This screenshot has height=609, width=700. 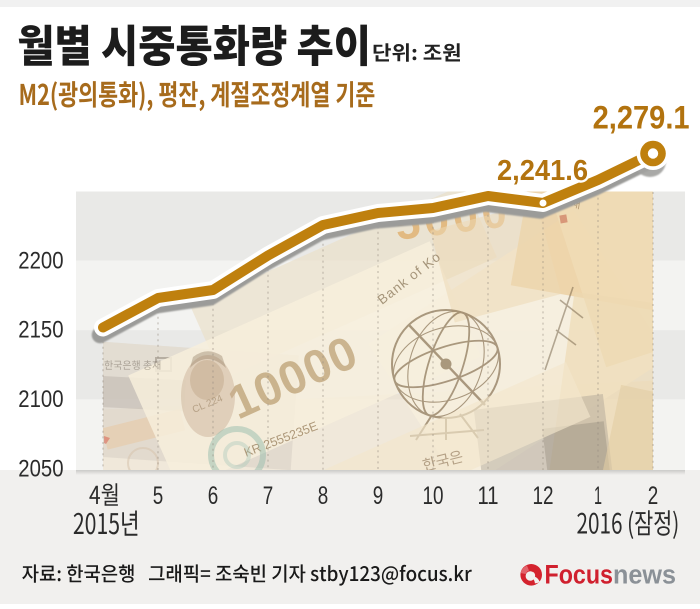 What do you see at coordinates (433, 496) in the screenshot?
I see `svg-text: 10` at bounding box center [433, 496].